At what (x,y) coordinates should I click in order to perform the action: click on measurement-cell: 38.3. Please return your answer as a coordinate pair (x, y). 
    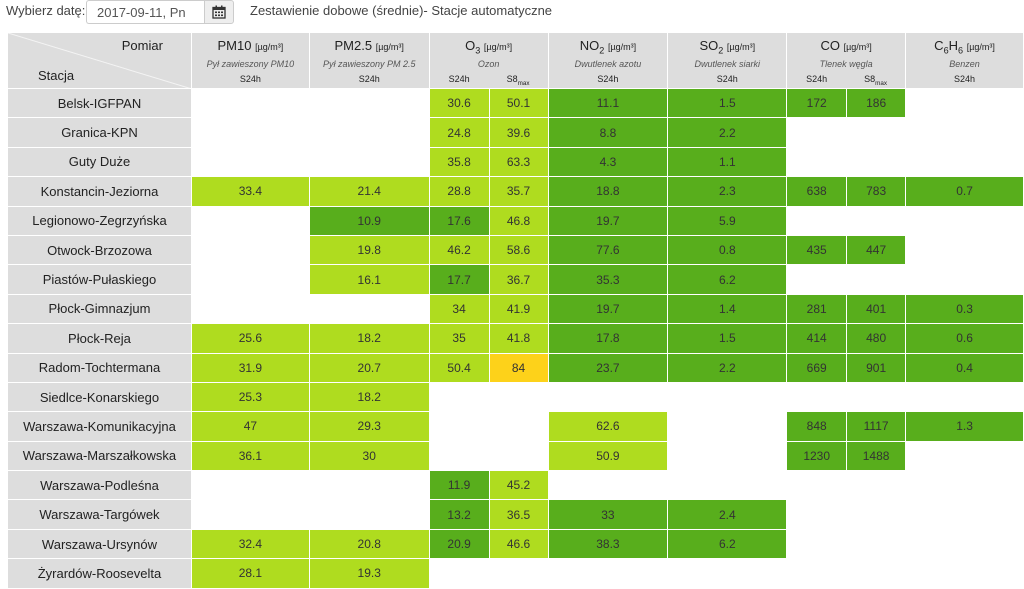
    Looking at the image, I should click on (608, 544).